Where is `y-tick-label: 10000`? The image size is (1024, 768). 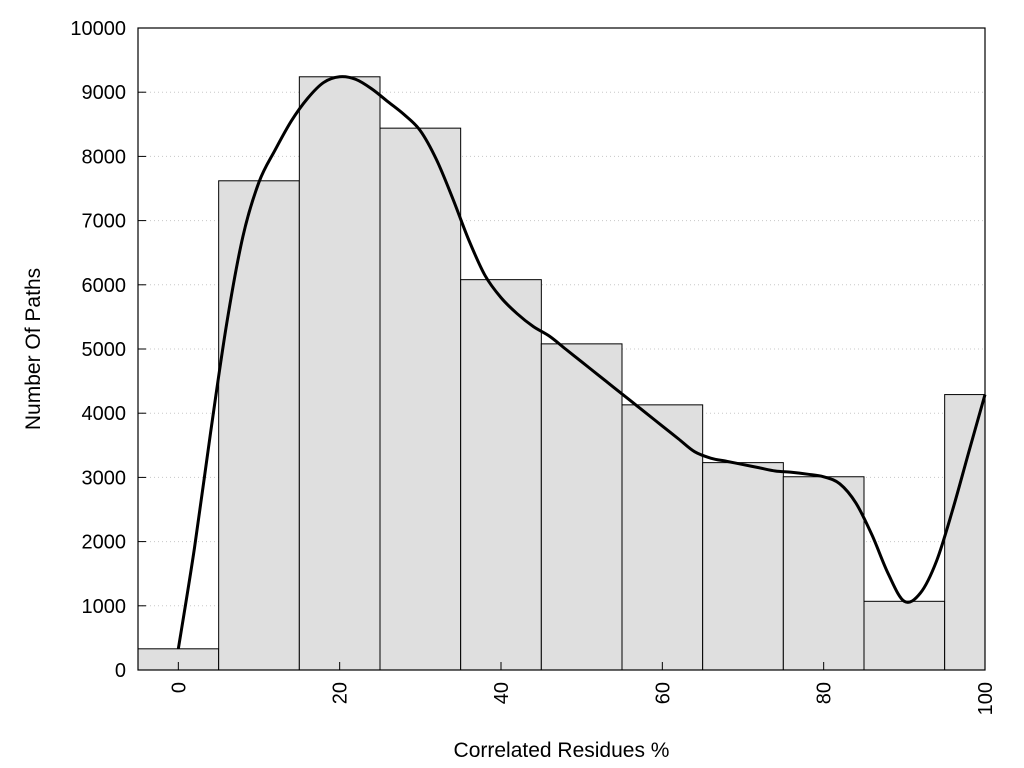 y-tick-label: 10000 is located at coordinates (98, 29).